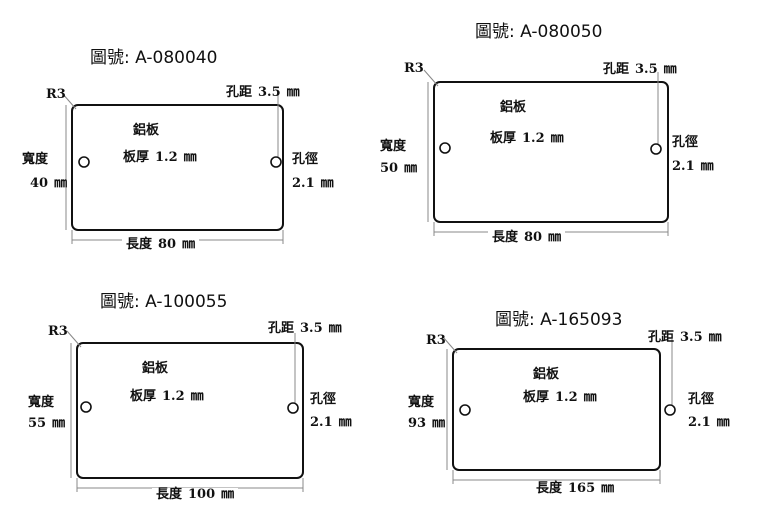  I want to click on width-value-part: 50, so click(389, 168).